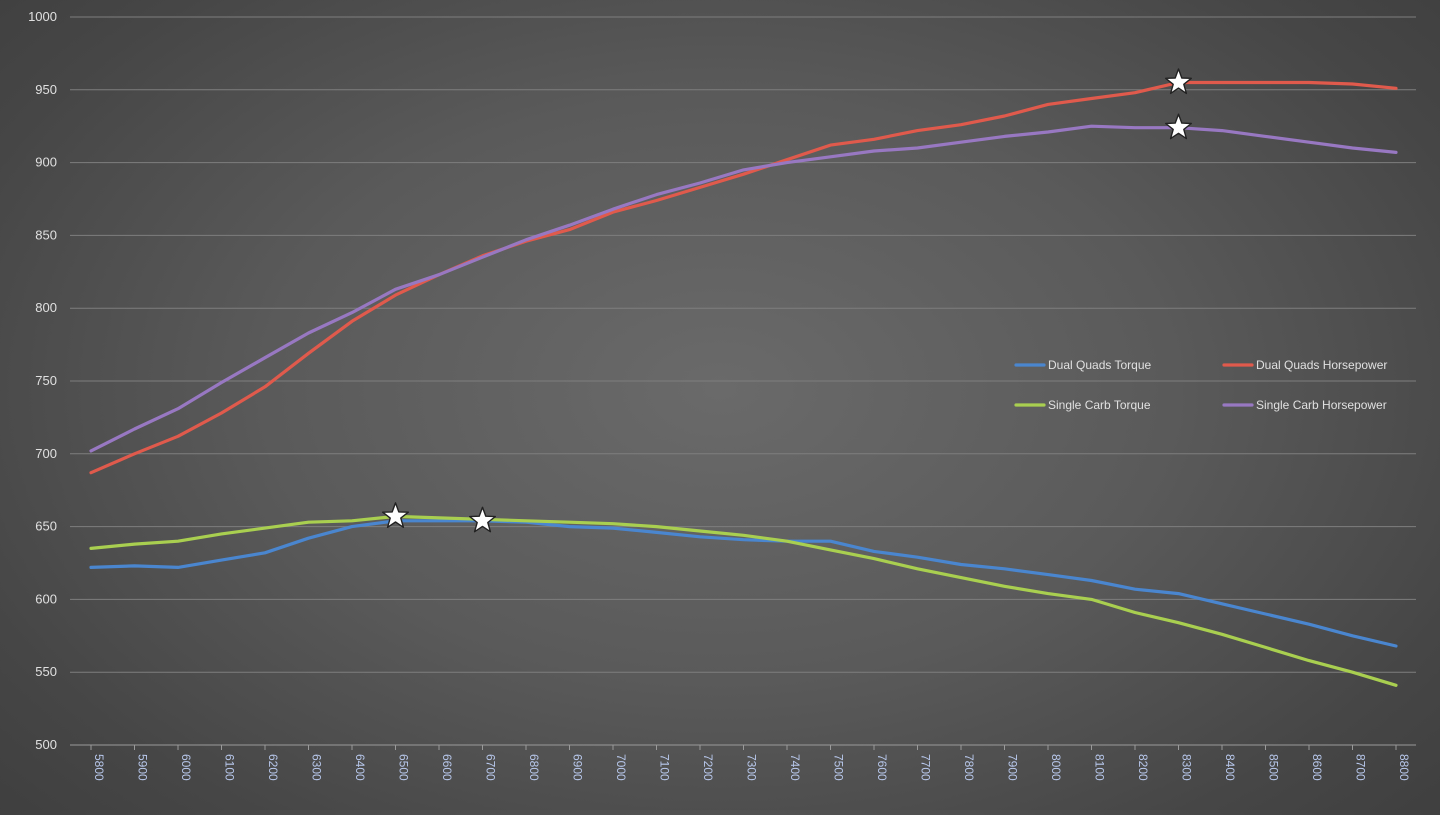 The image size is (1440, 815). I want to click on y-tick-label: 700, so click(46, 453).